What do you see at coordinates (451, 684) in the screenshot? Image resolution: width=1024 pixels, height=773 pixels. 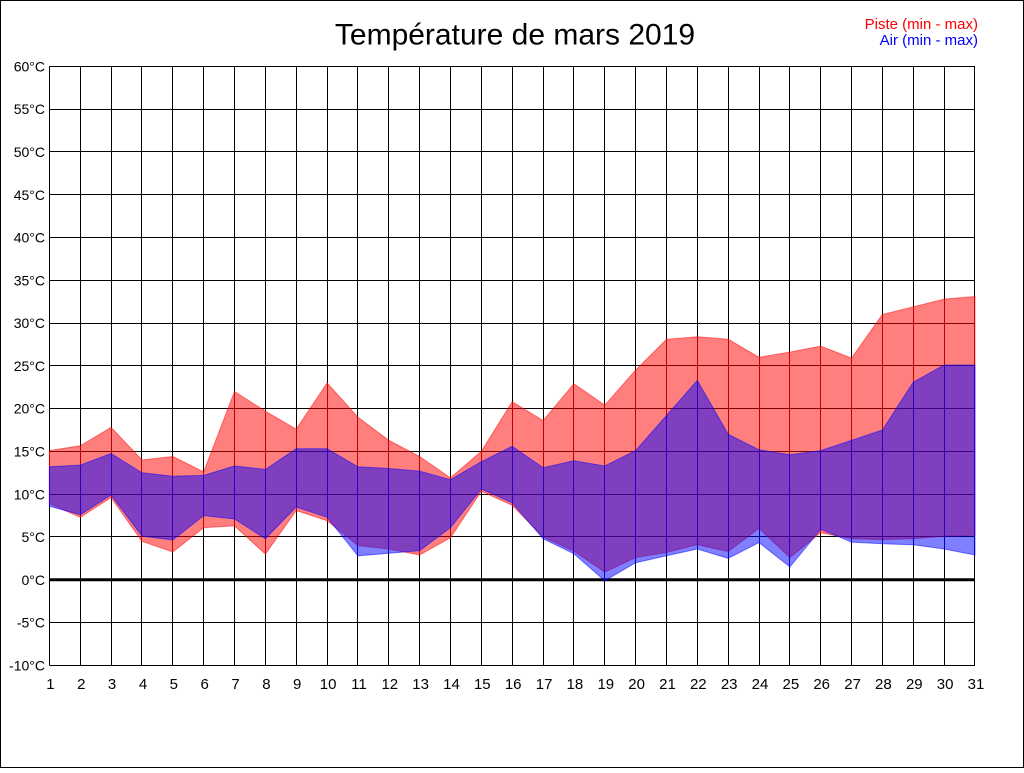 I see `svg-text: 14` at bounding box center [451, 684].